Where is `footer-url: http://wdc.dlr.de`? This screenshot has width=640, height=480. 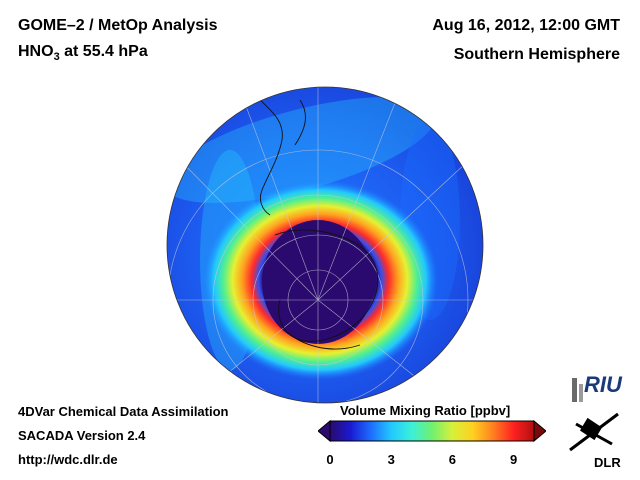 footer-url: http://wdc.dlr.de is located at coordinates (68, 459).